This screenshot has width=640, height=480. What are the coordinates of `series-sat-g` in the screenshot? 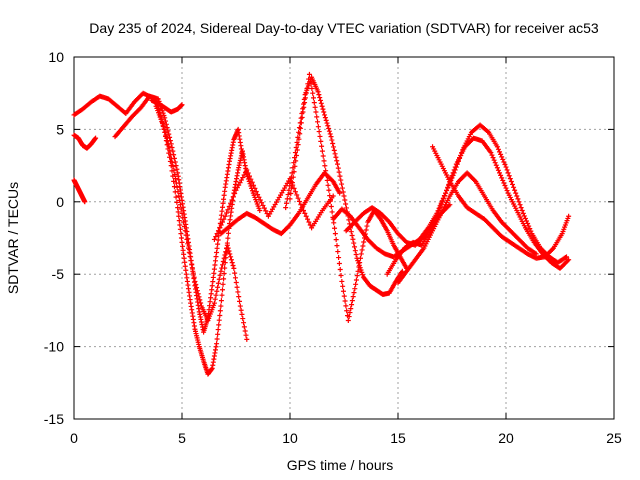 It's located at (280, 203).